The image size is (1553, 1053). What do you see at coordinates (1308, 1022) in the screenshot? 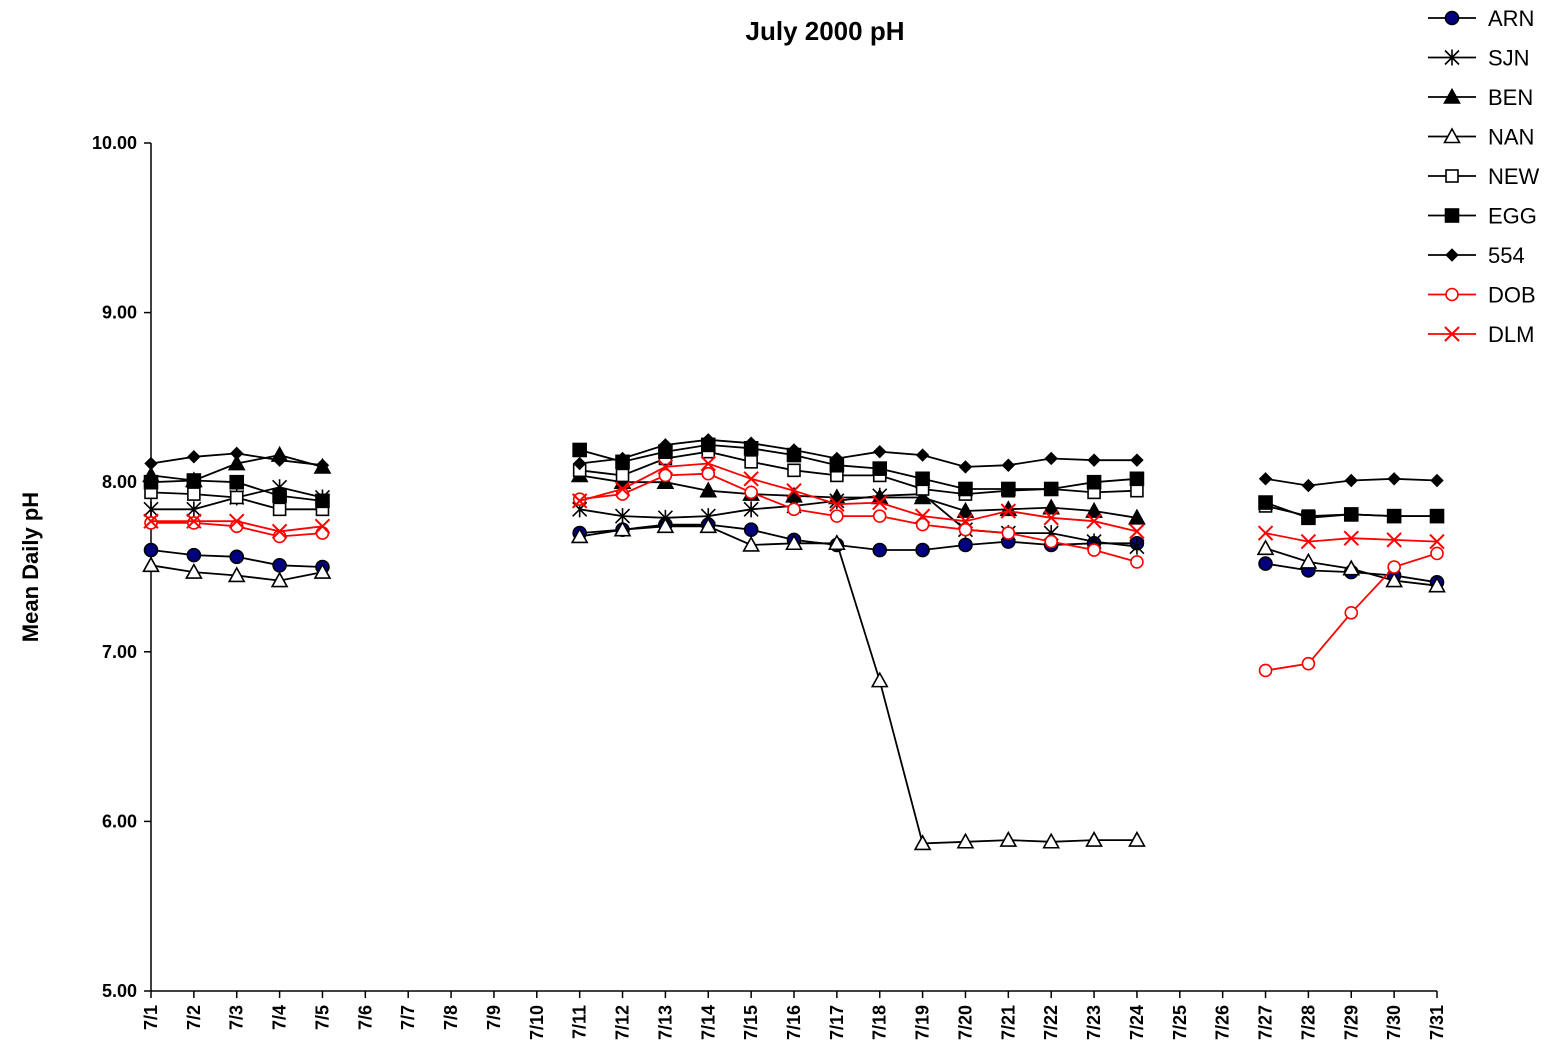
I see `x-tick-label: 7/28` at bounding box center [1308, 1022].